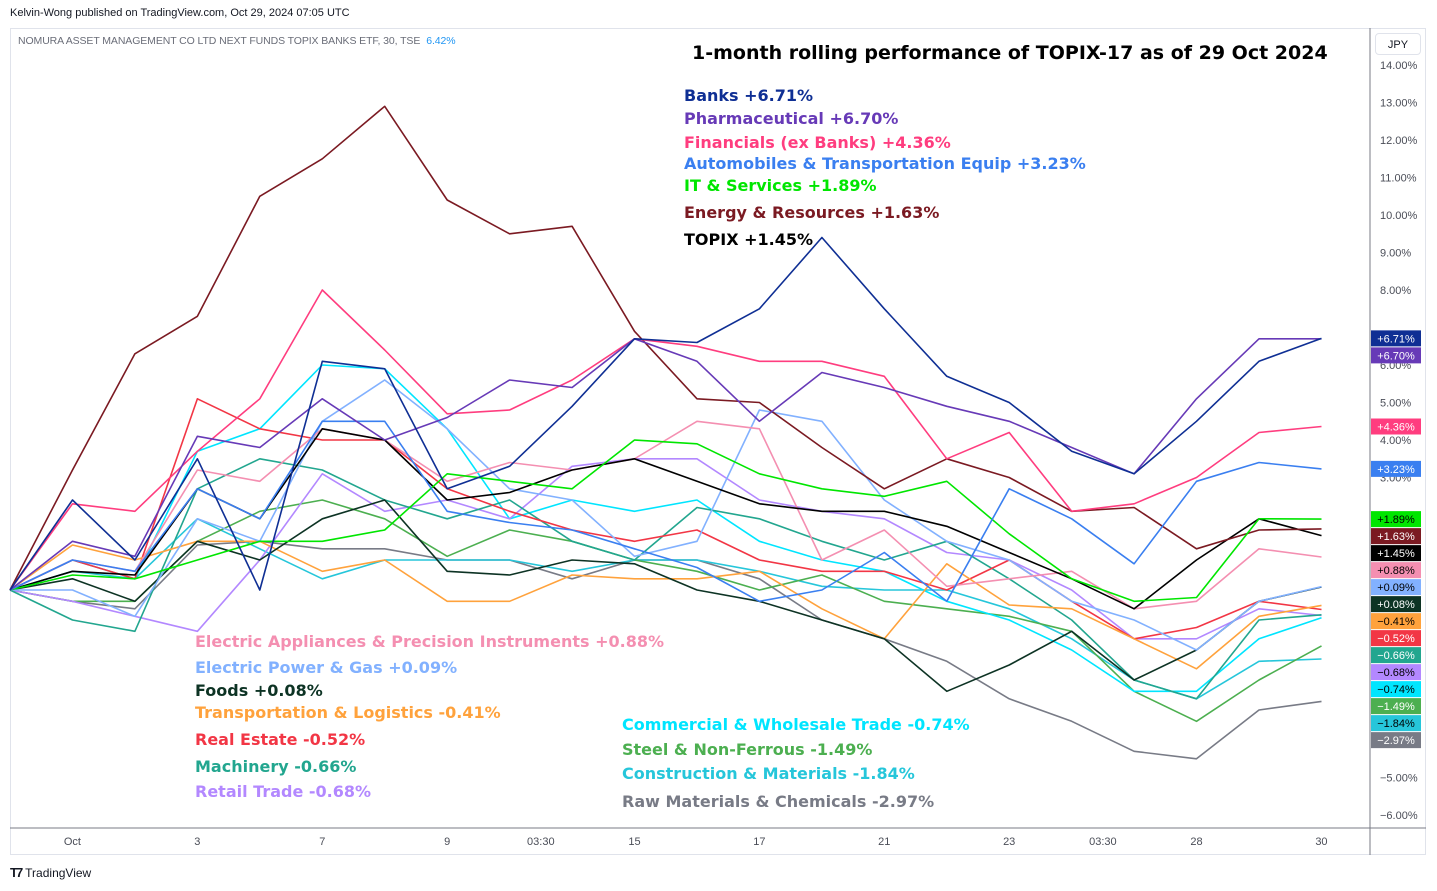 This screenshot has width=1437, height=891. I want to click on series-annotation: Machinery -0.66%, so click(276, 766).